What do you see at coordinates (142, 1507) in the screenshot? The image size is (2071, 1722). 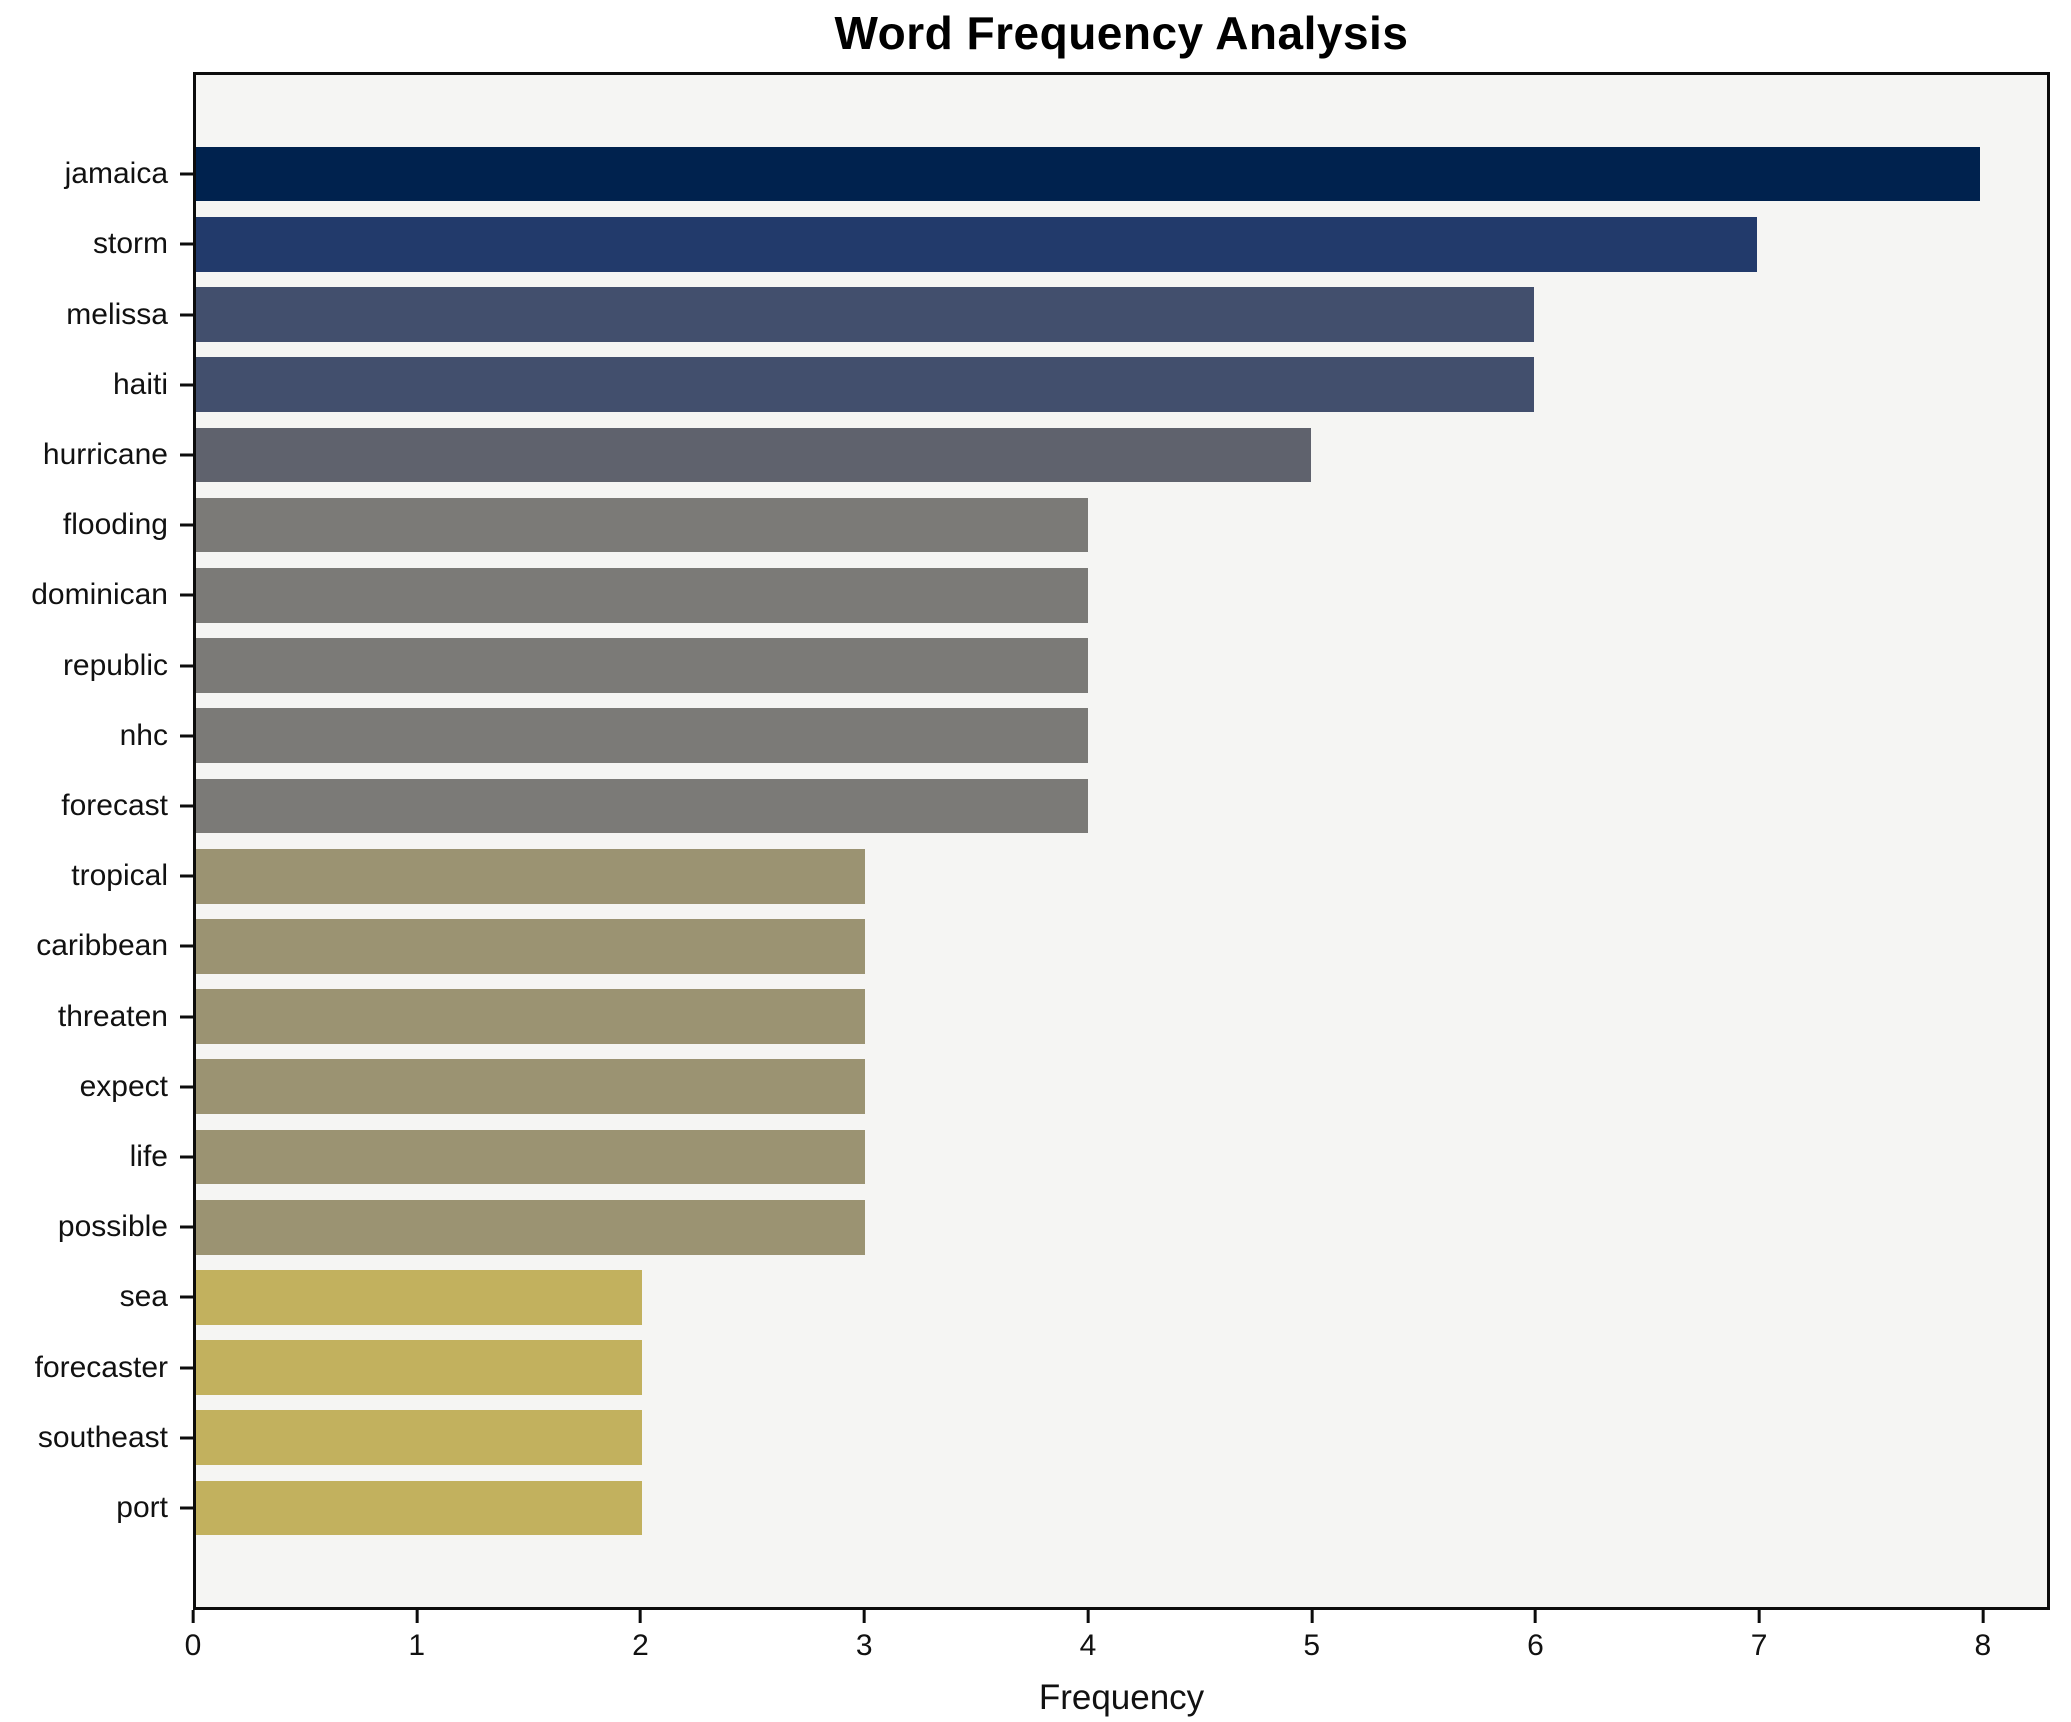 I see `y-axis-category-label: port` at bounding box center [142, 1507].